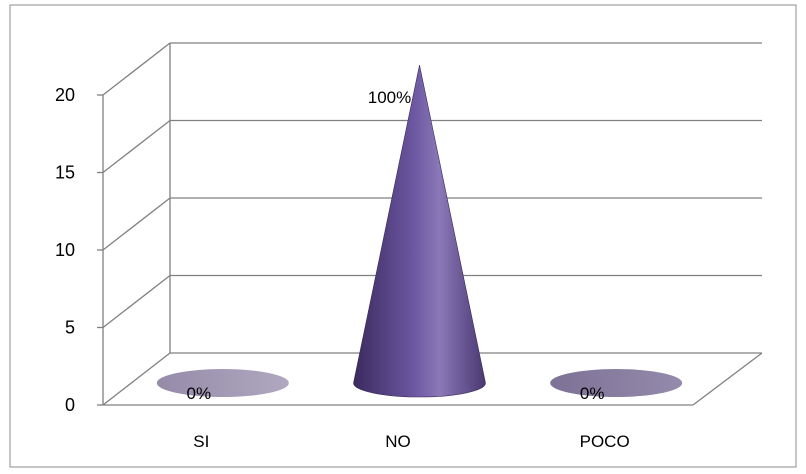 This screenshot has width=806, height=474. Describe the element at coordinates (222, 383) in the screenshot. I see `cone-base-si` at that location.